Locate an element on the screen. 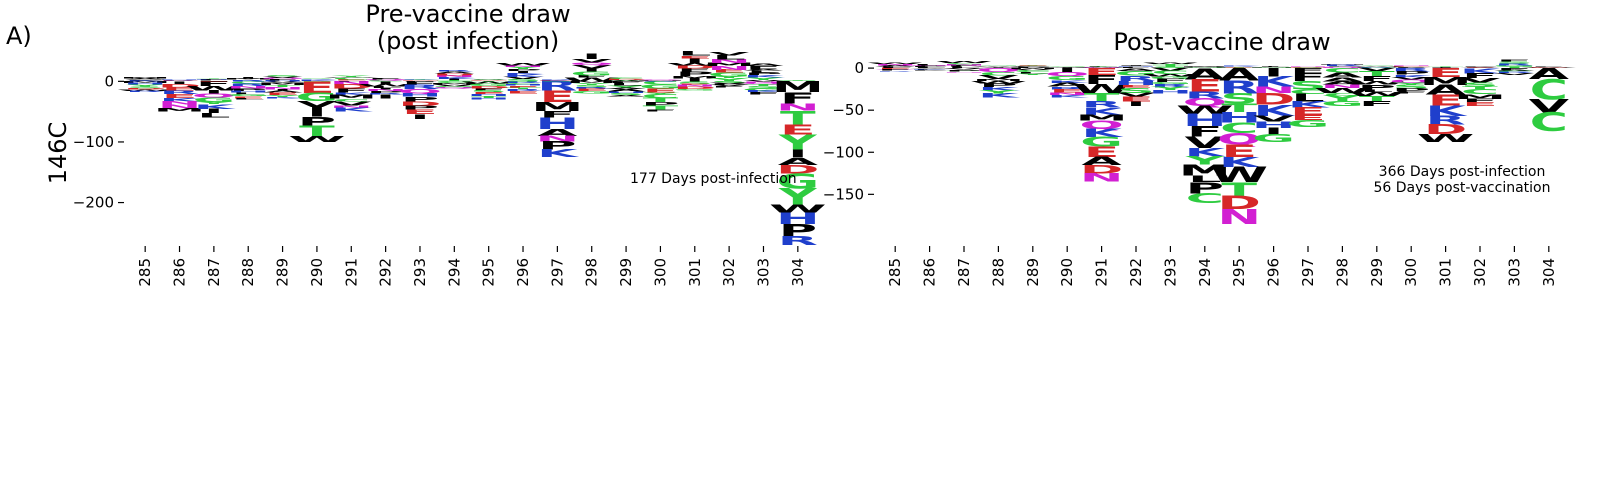 Image resolution: width=1600 pixels, height=500 pixels. x-tick-label: 291 is located at coordinates (351, 272).